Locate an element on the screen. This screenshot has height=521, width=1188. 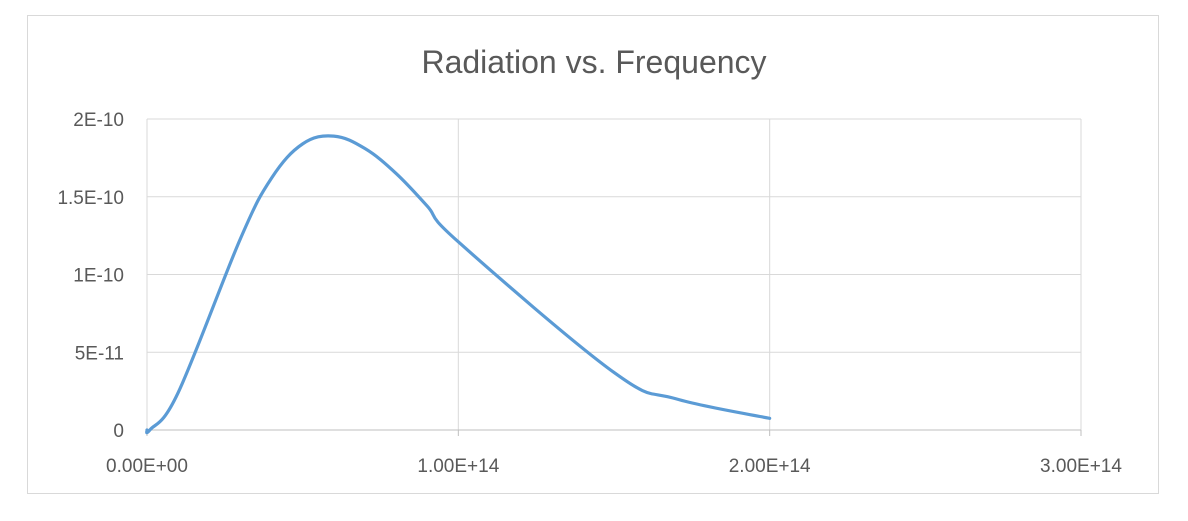
chart-title: Radiation vs. Frequency is located at coordinates (593, 62).